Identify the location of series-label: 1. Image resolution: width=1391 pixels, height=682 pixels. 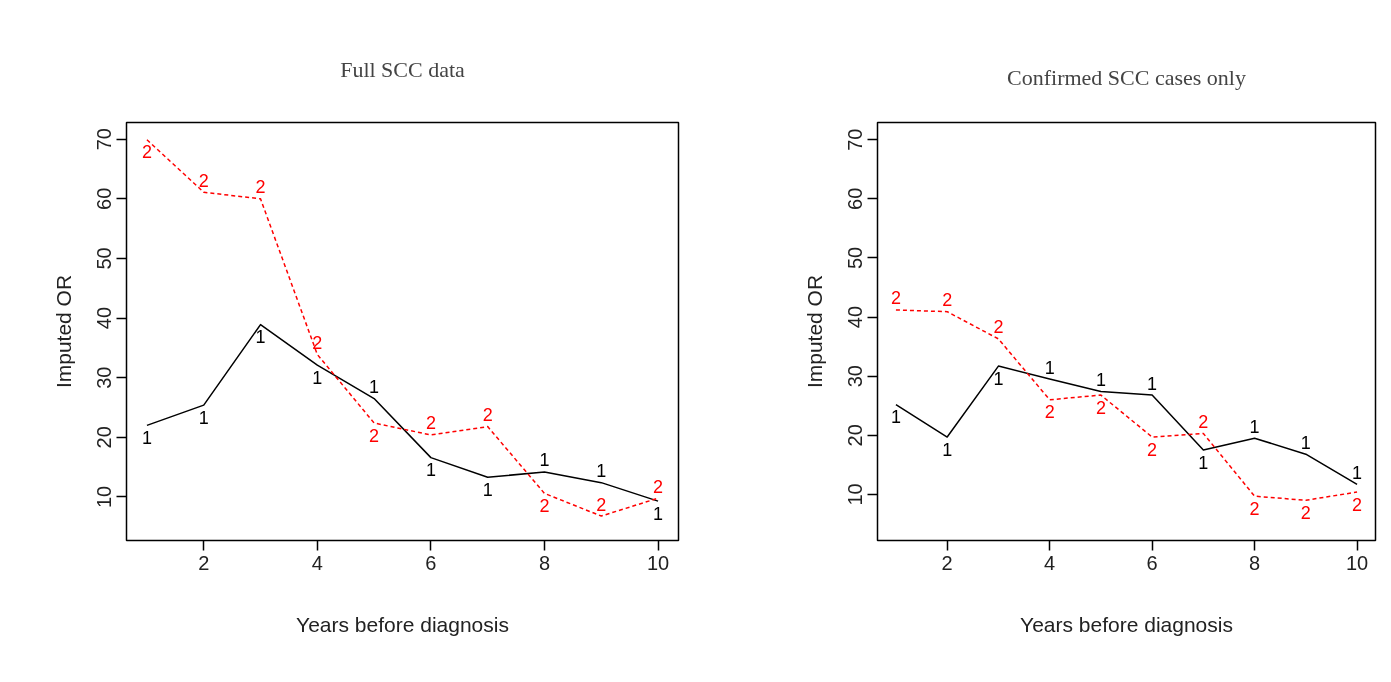
(1305, 442).